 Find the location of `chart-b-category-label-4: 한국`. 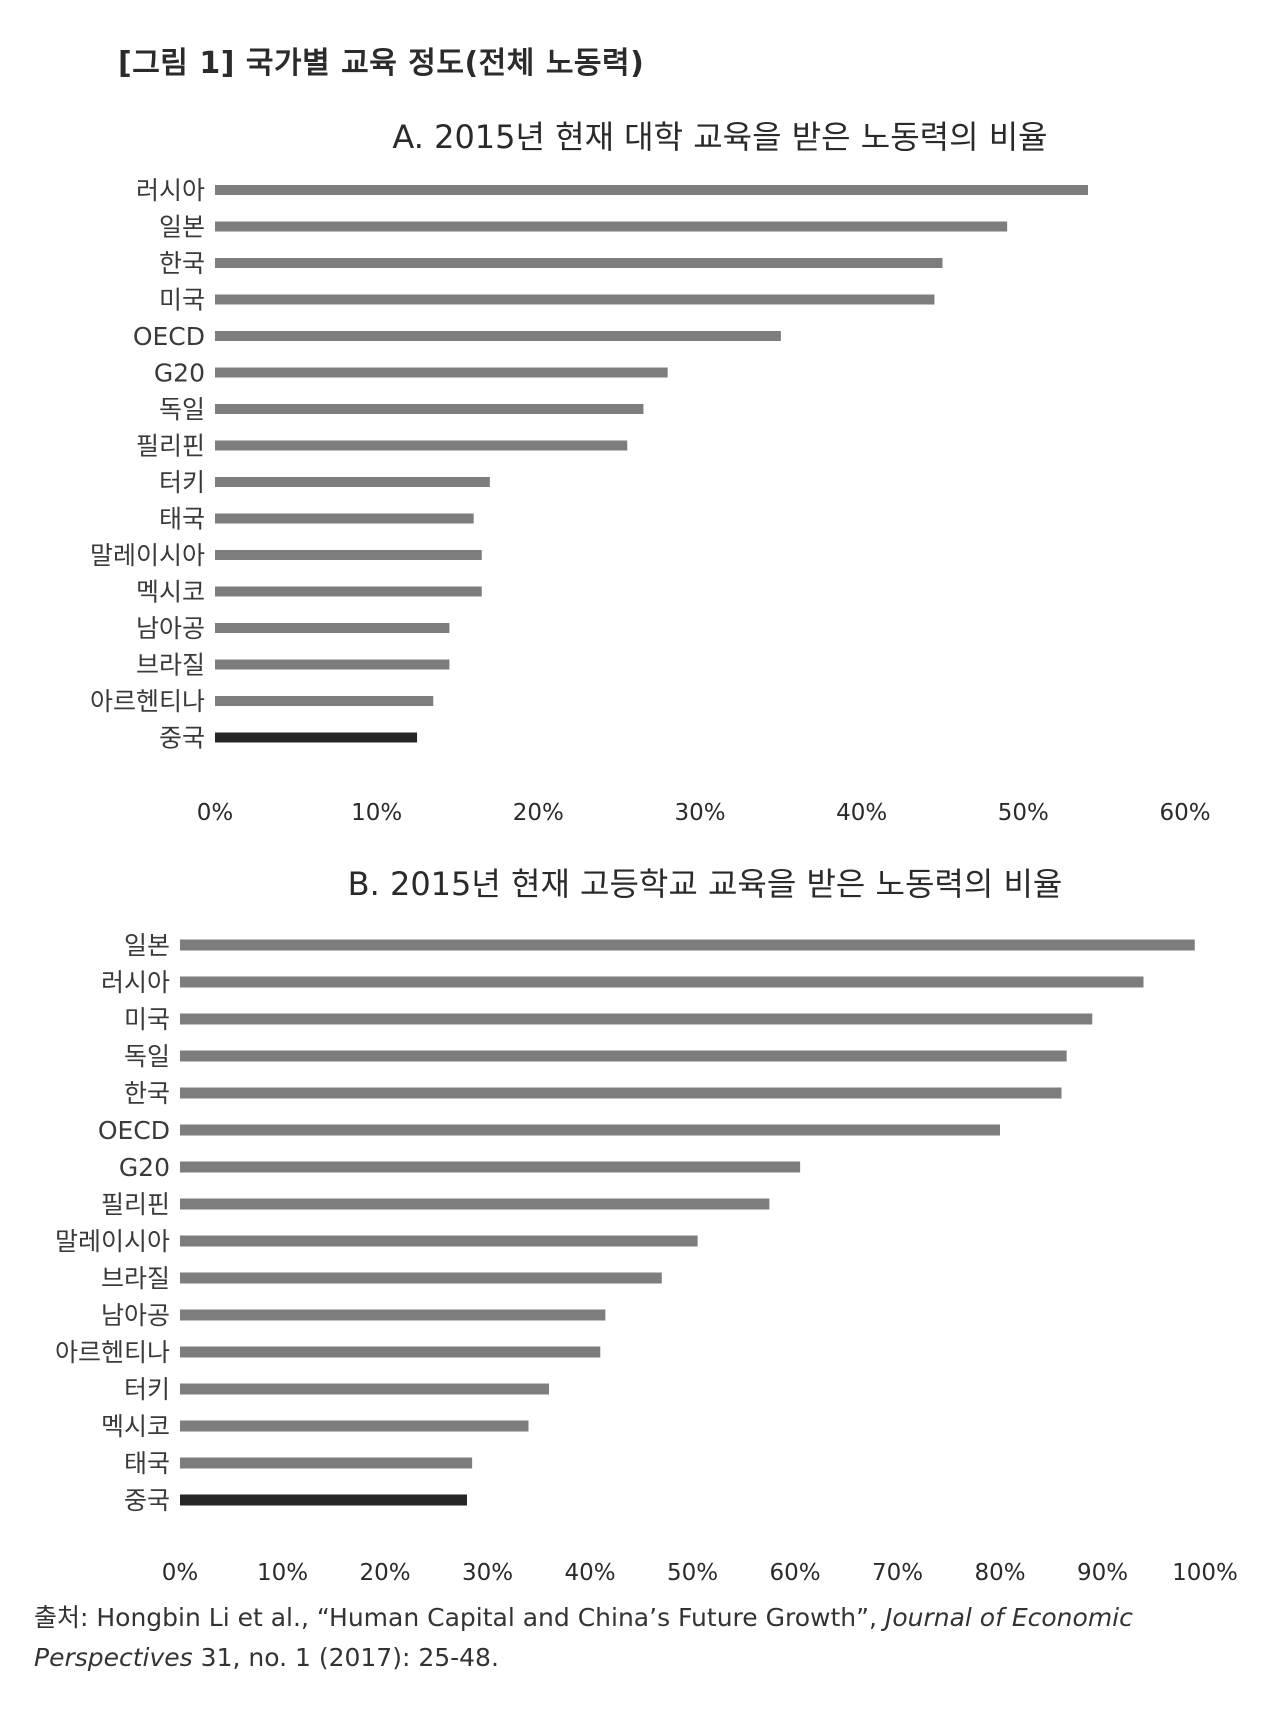

chart-b-category-label-4: 한국 is located at coordinates (147, 1093).